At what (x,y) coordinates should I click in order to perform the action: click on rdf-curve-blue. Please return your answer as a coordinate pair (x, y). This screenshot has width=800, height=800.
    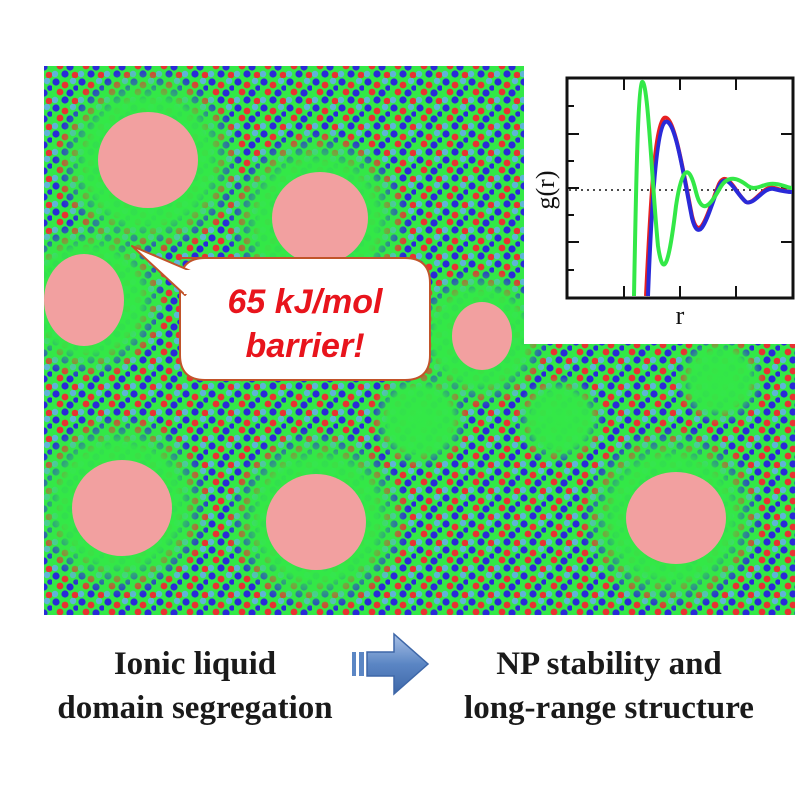
    Looking at the image, I should click on (719, 208).